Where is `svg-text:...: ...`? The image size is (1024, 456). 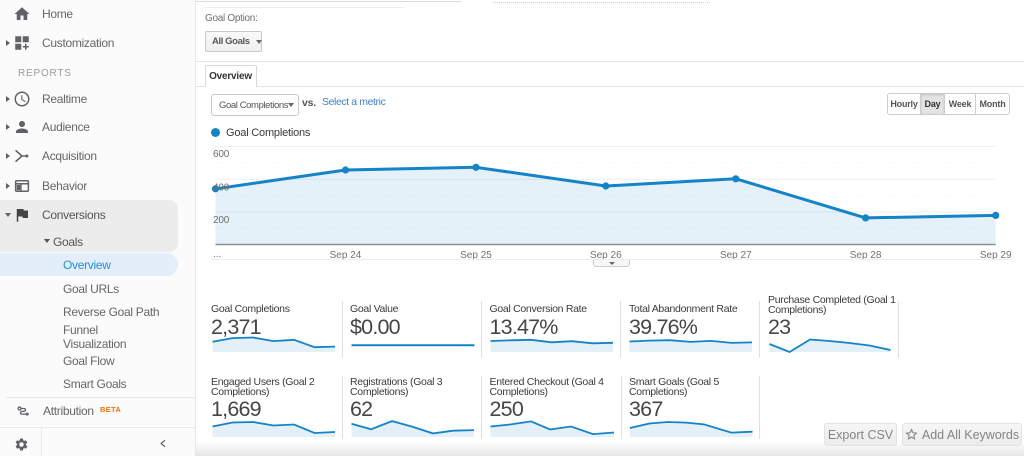 svg-text:...: ... is located at coordinates (217, 254).